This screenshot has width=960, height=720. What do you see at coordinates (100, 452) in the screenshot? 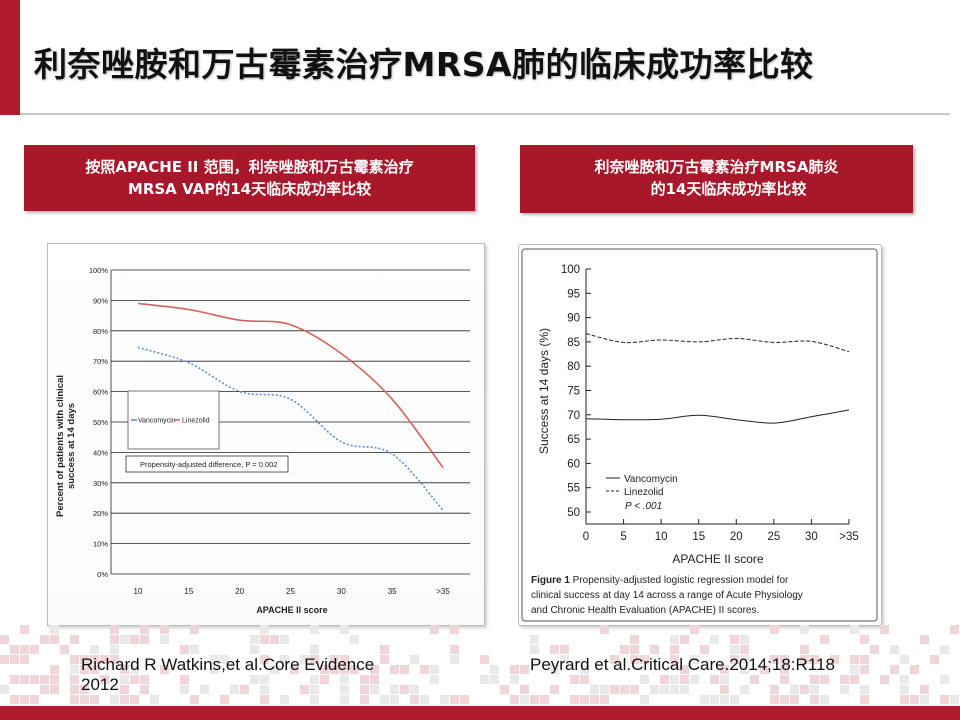
I see `left-y-tick-label: 40%` at bounding box center [100, 452].